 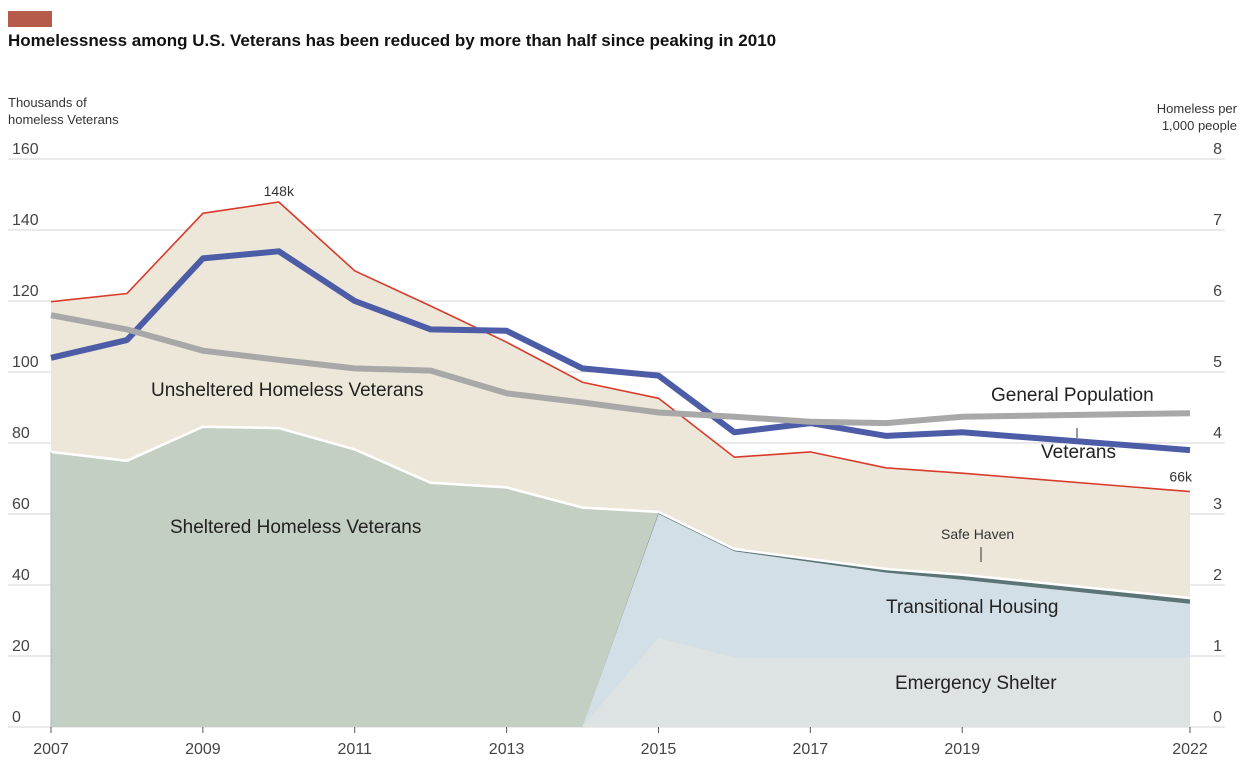 What do you see at coordinates (203, 749) in the screenshot?
I see `x-tick-label-2009: 2009` at bounding box center [203, 749].